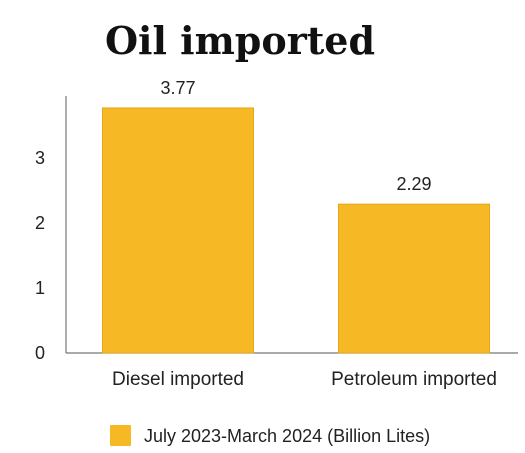 This screenshot has height=453, width=525. Describe the element at coordinates (40, 223) in the screenshot. I see `y-tick-label: 2` at that location.